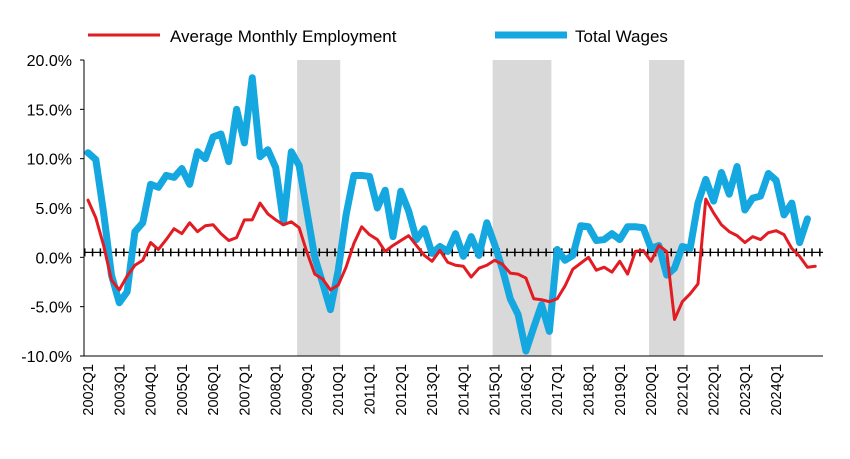 This screenshot has width=850, height=459. Describe the element at coordinates (214, 390) in the screenshot. I see `x-tick-label: 2006Q1` at that location.